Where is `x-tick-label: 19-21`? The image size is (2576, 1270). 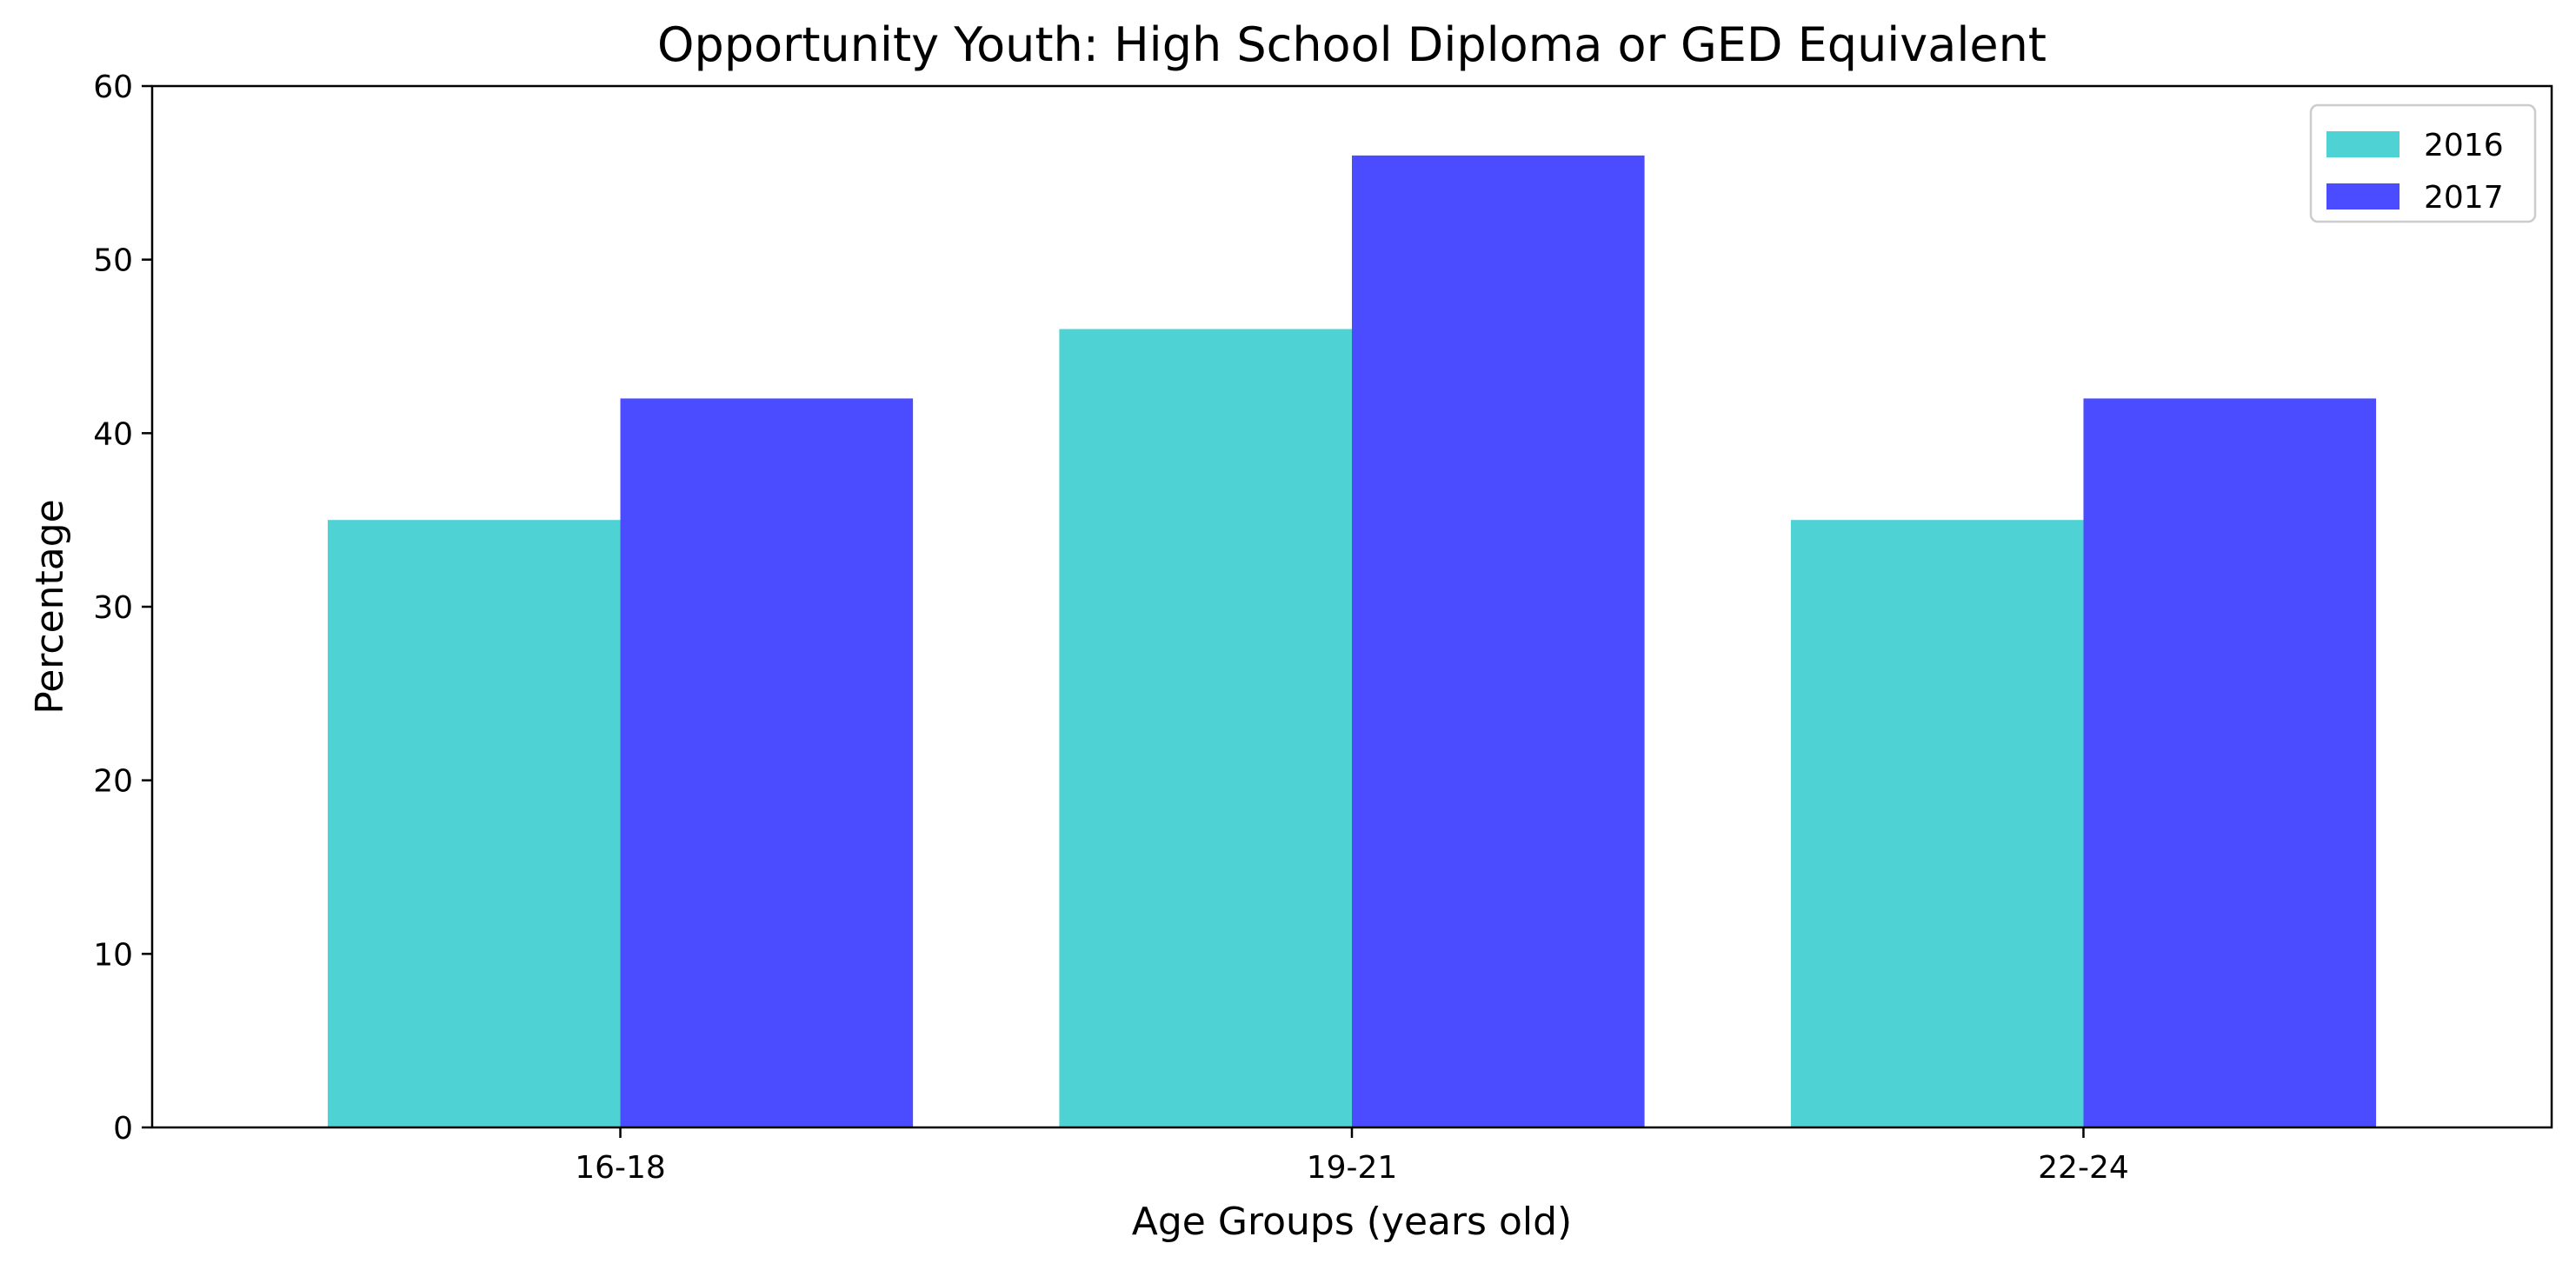
x-tick-label: 19-21 is located at coordinates (1352, 1168).